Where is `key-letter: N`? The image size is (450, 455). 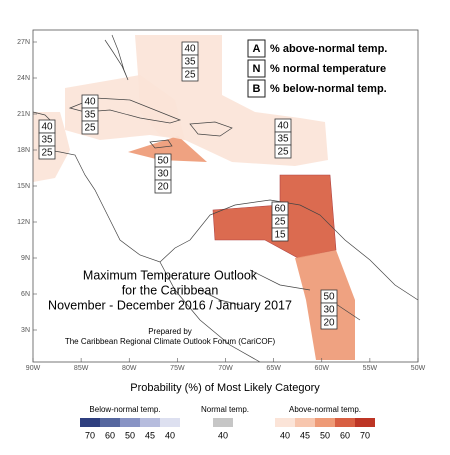
key-letter: N is located at coordinates (257, 69).